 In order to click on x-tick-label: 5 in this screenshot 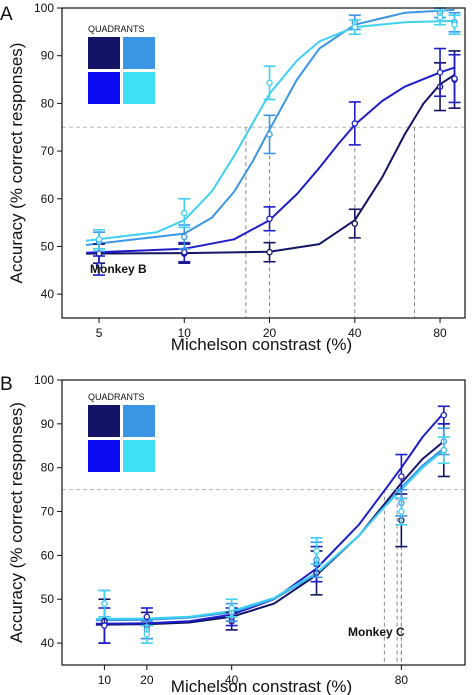, I will do `click(99, 333)`.